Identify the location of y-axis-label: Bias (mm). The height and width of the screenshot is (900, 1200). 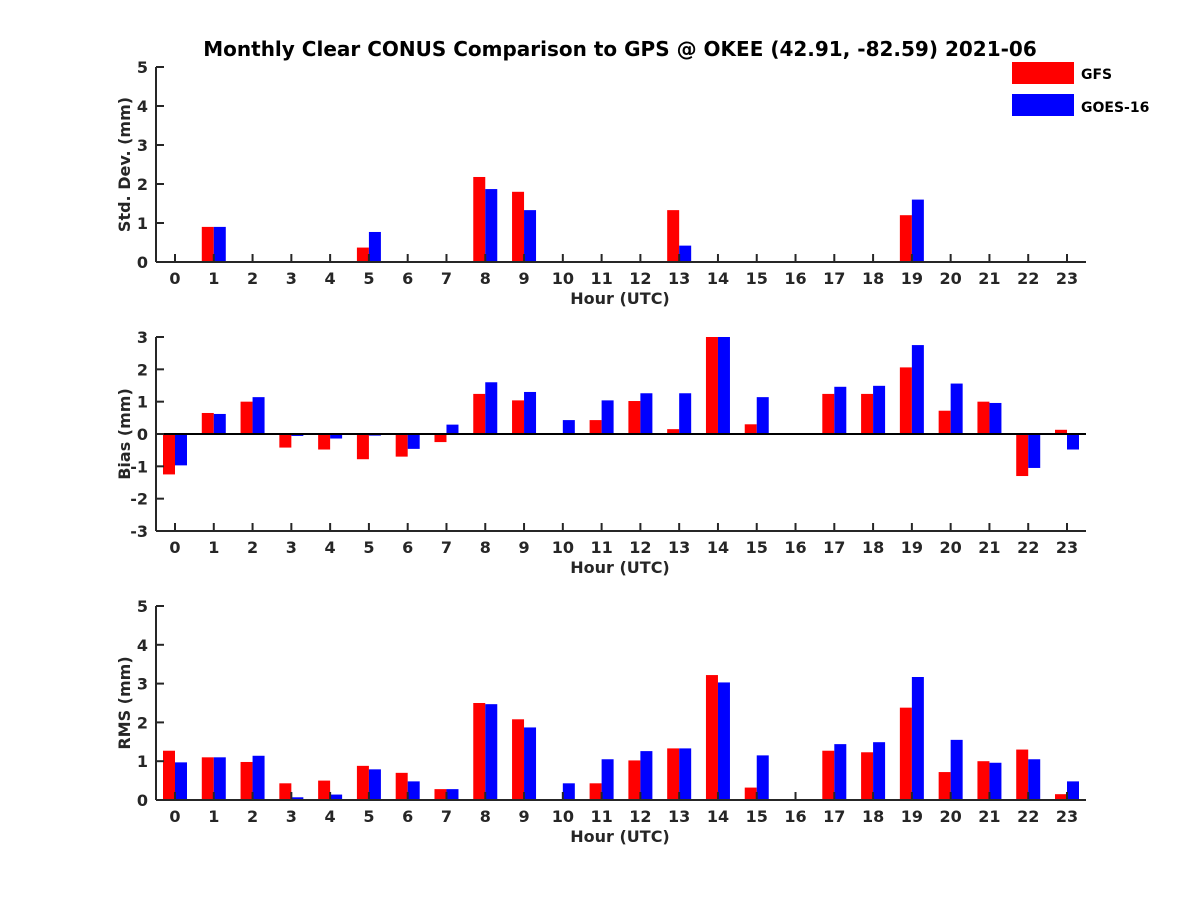
(124, 434).